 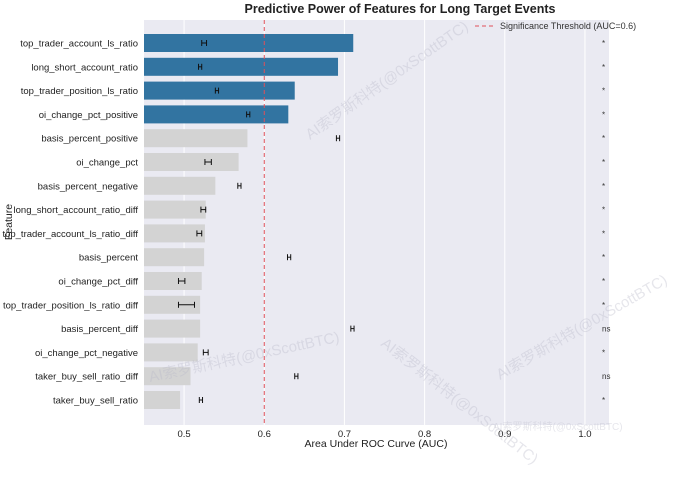 What do you see at coordinates (107, 163) in the screenshot?
I see `y-tick-label: oi_change_pct` at bounding box center [107, 163].